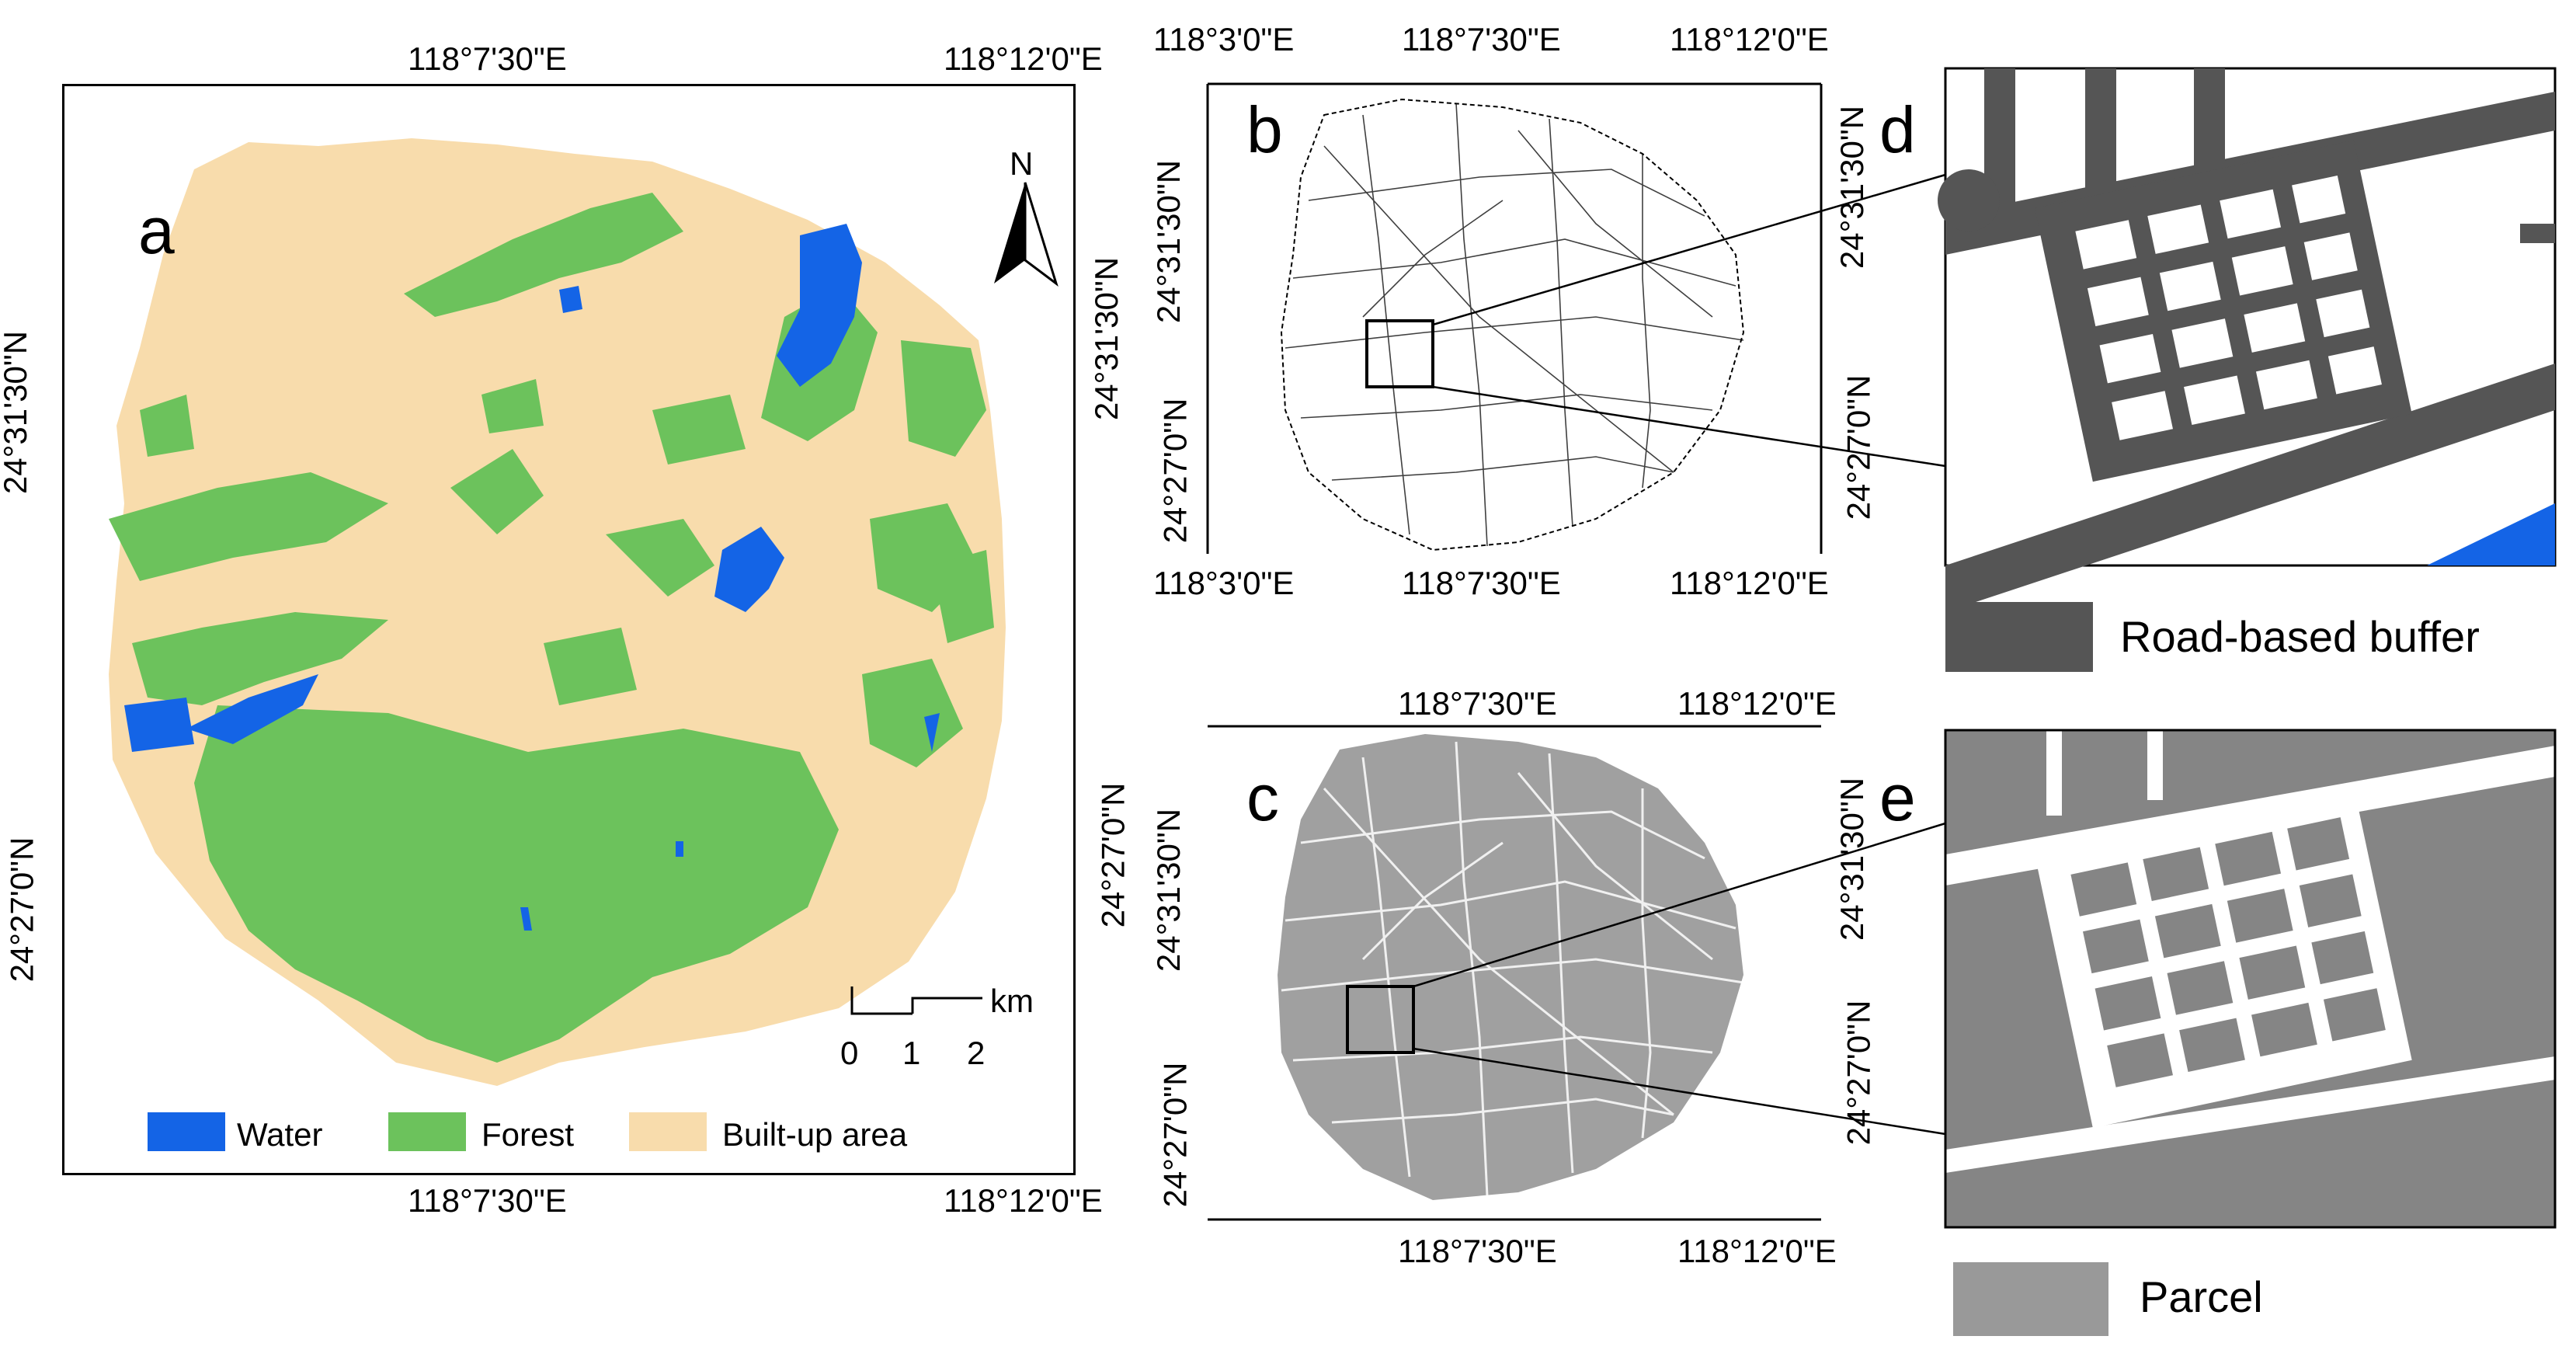 Image resolution: width=2576 pixels, height=1350 pixels. Describe the element at coordinates (916, 1000) in the screenshot. I see `scale-bar-icon` at that location.